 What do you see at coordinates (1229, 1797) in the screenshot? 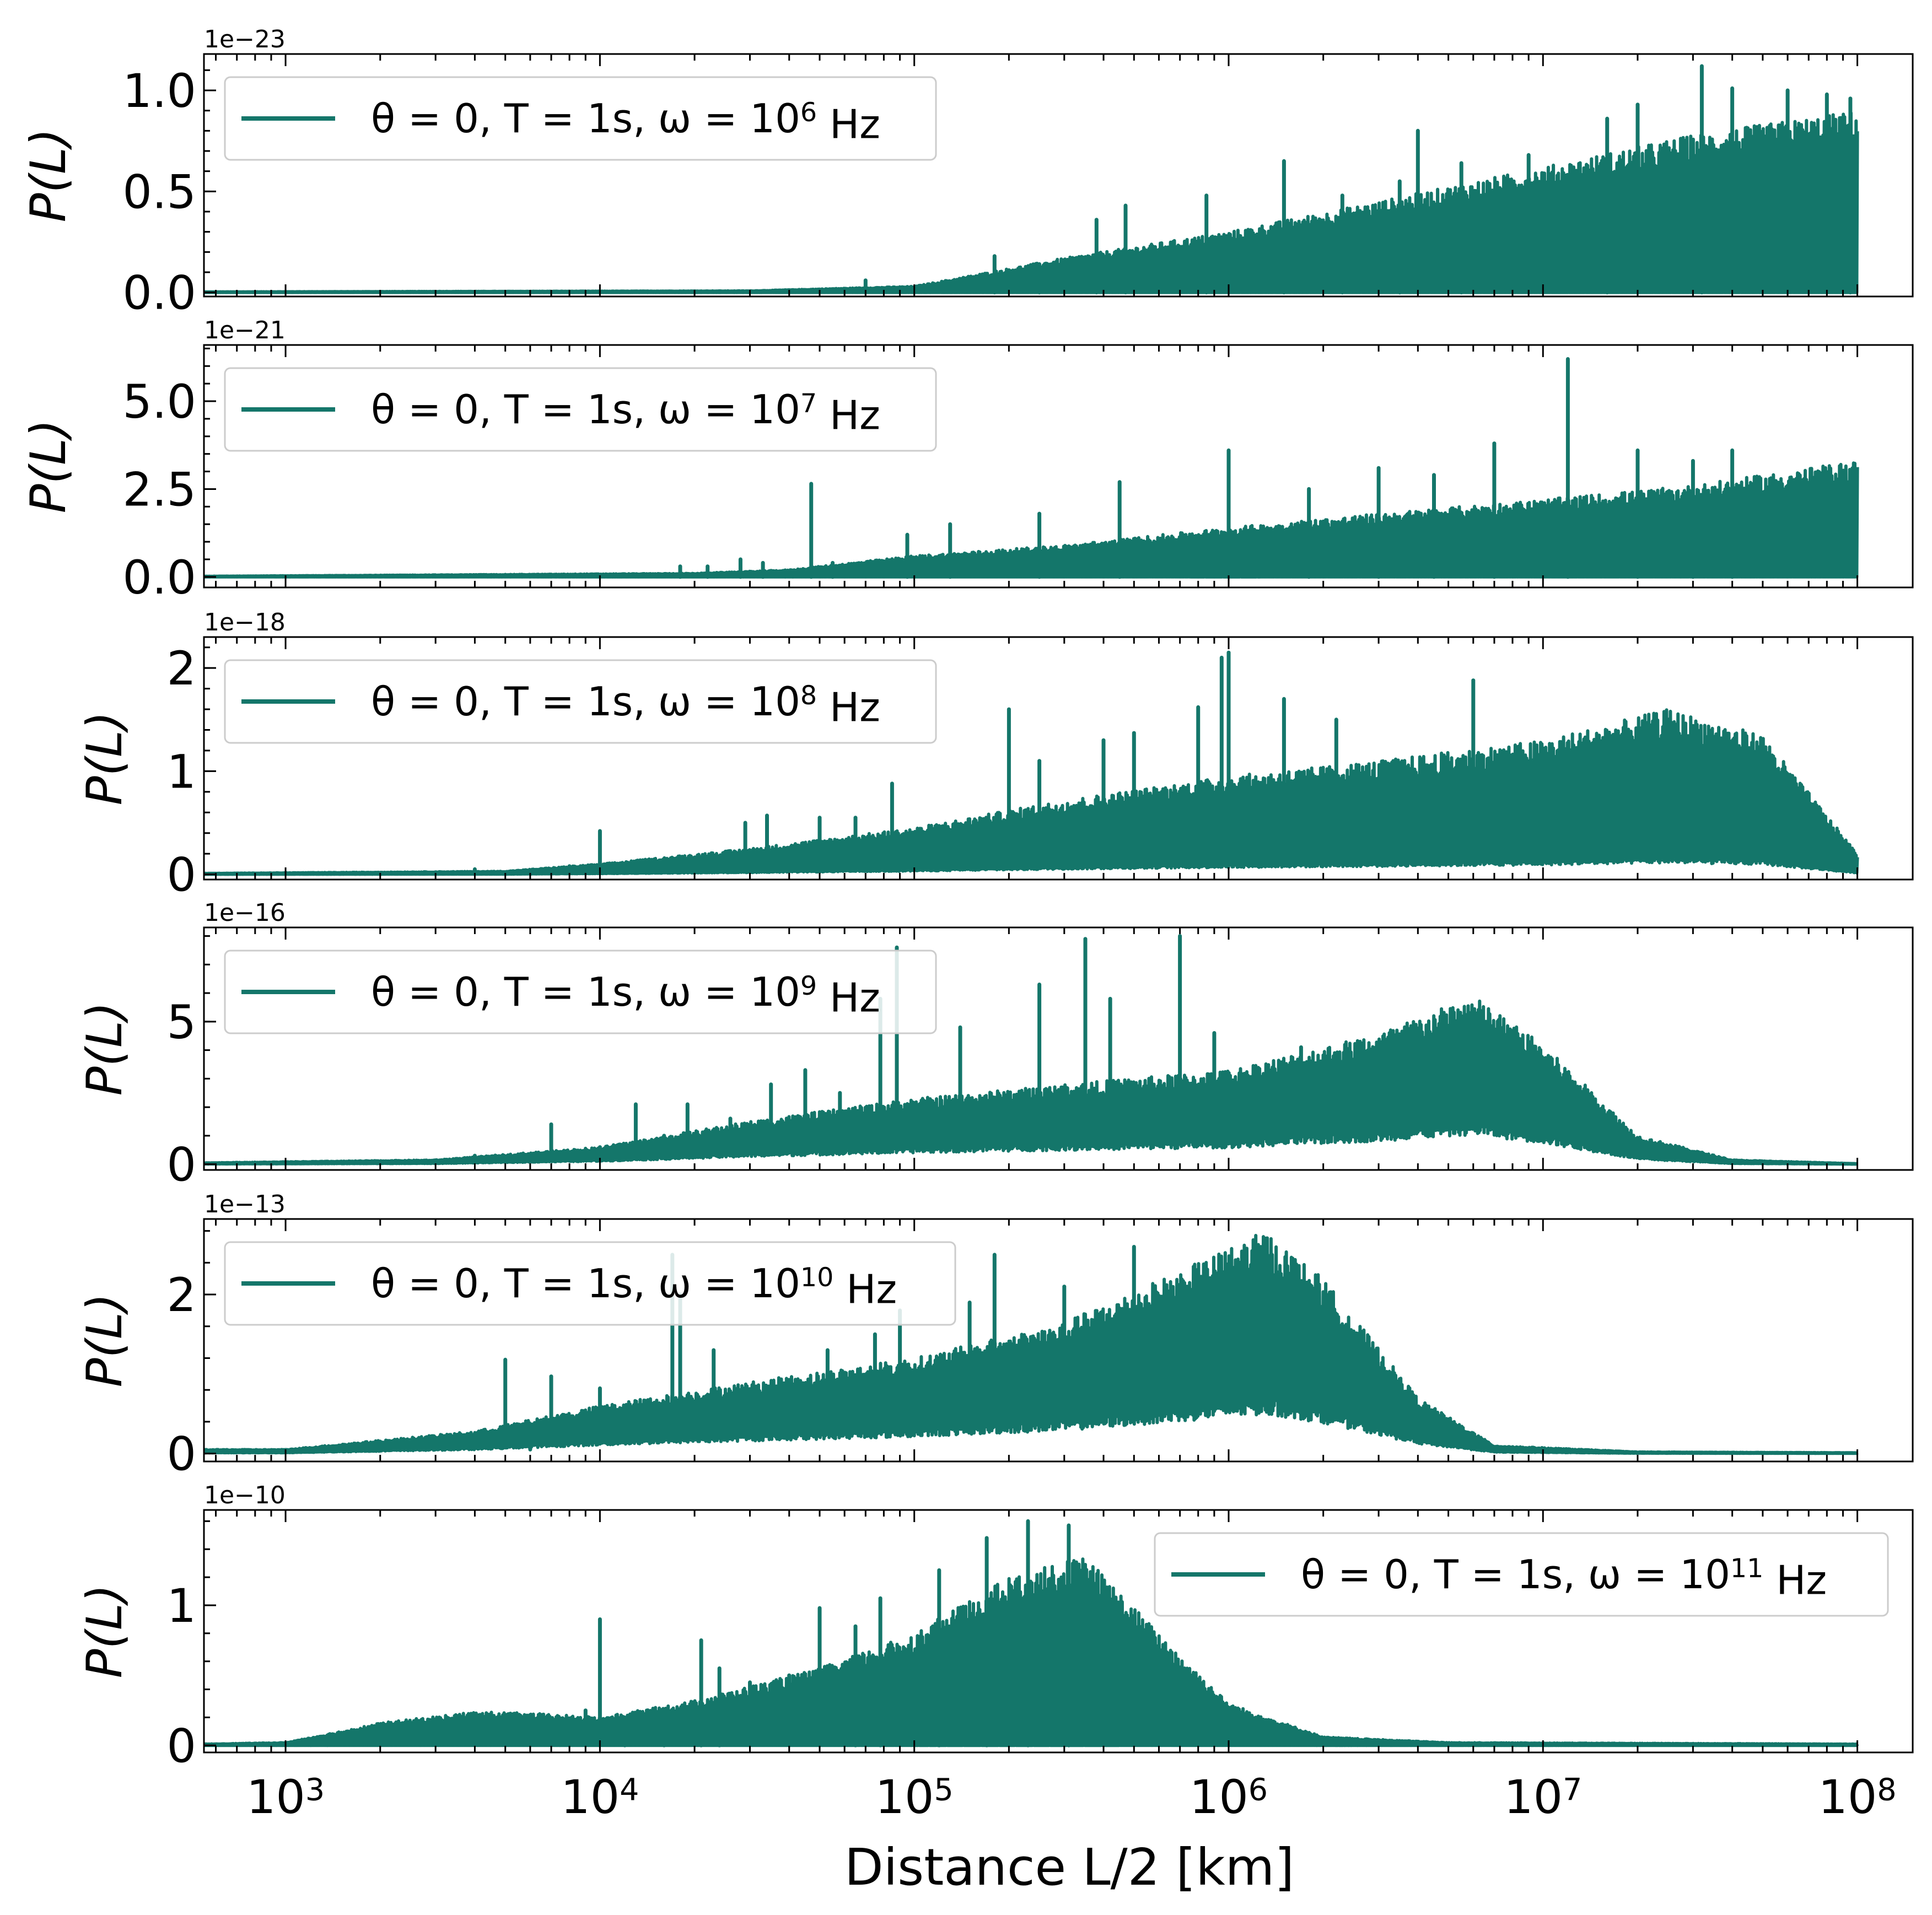
I see `x-tick-label: 106` at bounding box center [1229, 1797].